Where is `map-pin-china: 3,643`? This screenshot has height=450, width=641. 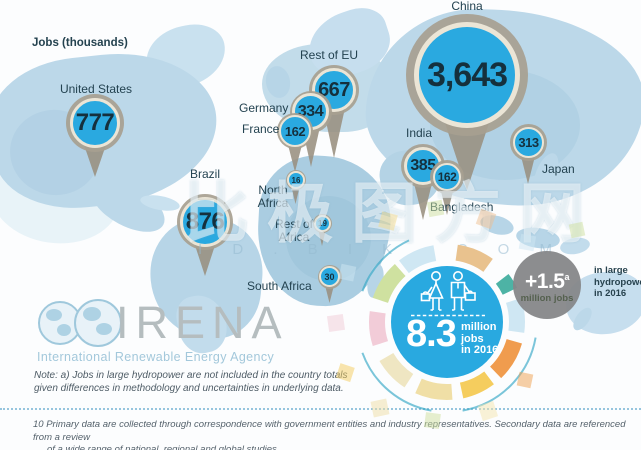
map-pin-china: 3,643 is located at coordinates (467, 102).